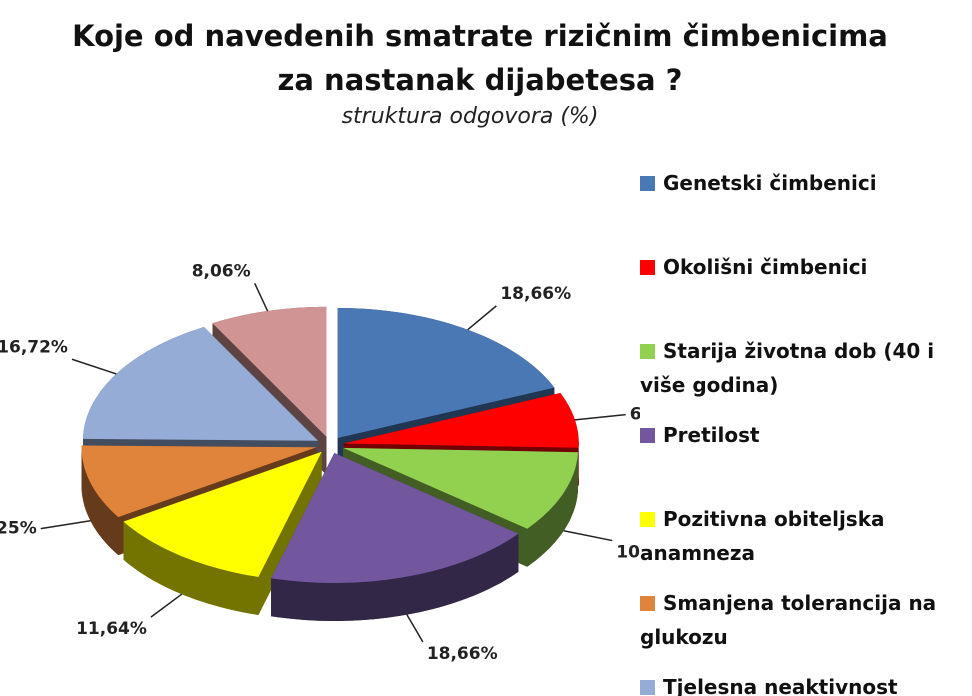 This screenshot has height=696, width=972. Describe the element at coordinates (470, 116) in the screenshot. I see `chart-subtitle: struktura odgovora (%)` at that location.